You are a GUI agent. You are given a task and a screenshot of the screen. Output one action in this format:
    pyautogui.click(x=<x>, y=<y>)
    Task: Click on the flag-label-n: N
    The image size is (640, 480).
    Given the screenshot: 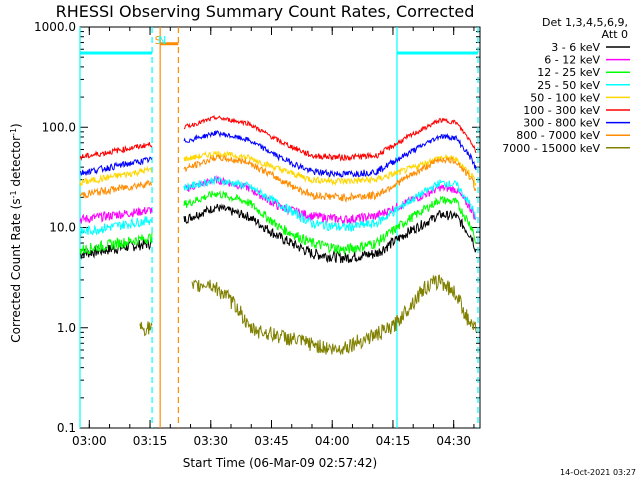 What is the action you would take?
    pyautogui.click(x=162, y=40)
    